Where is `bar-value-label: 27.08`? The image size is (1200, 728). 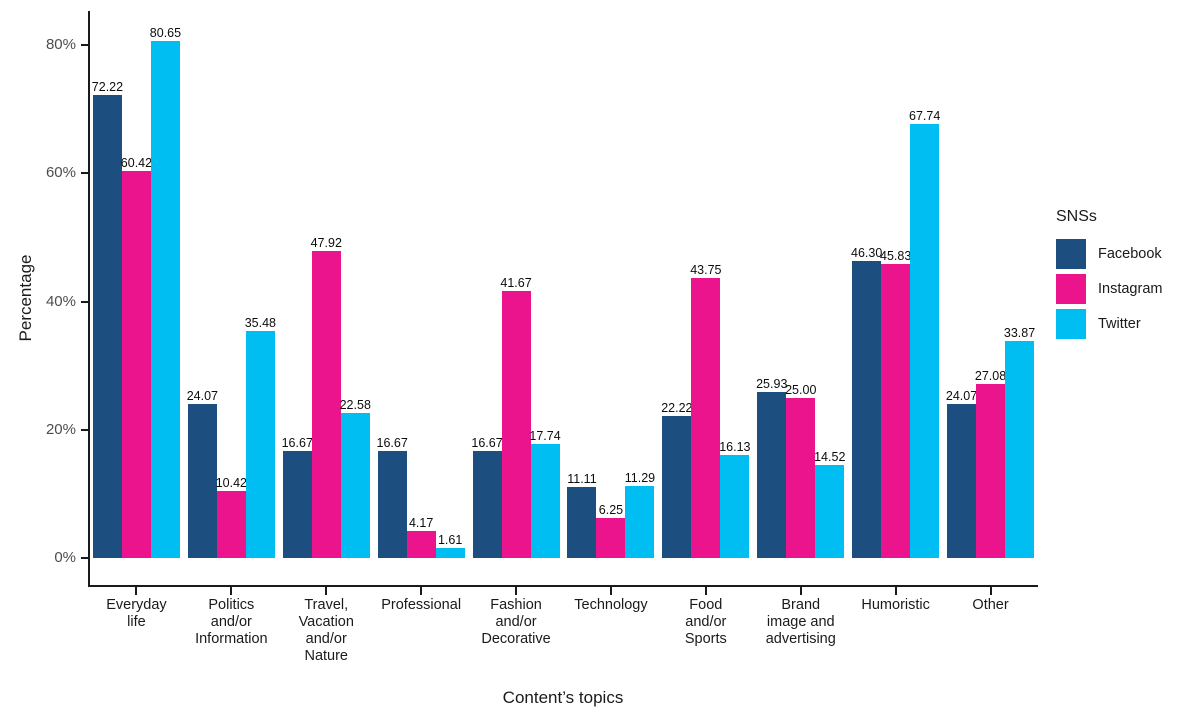 bar-value-label: 27.08 is located at coordinates (990, 376).